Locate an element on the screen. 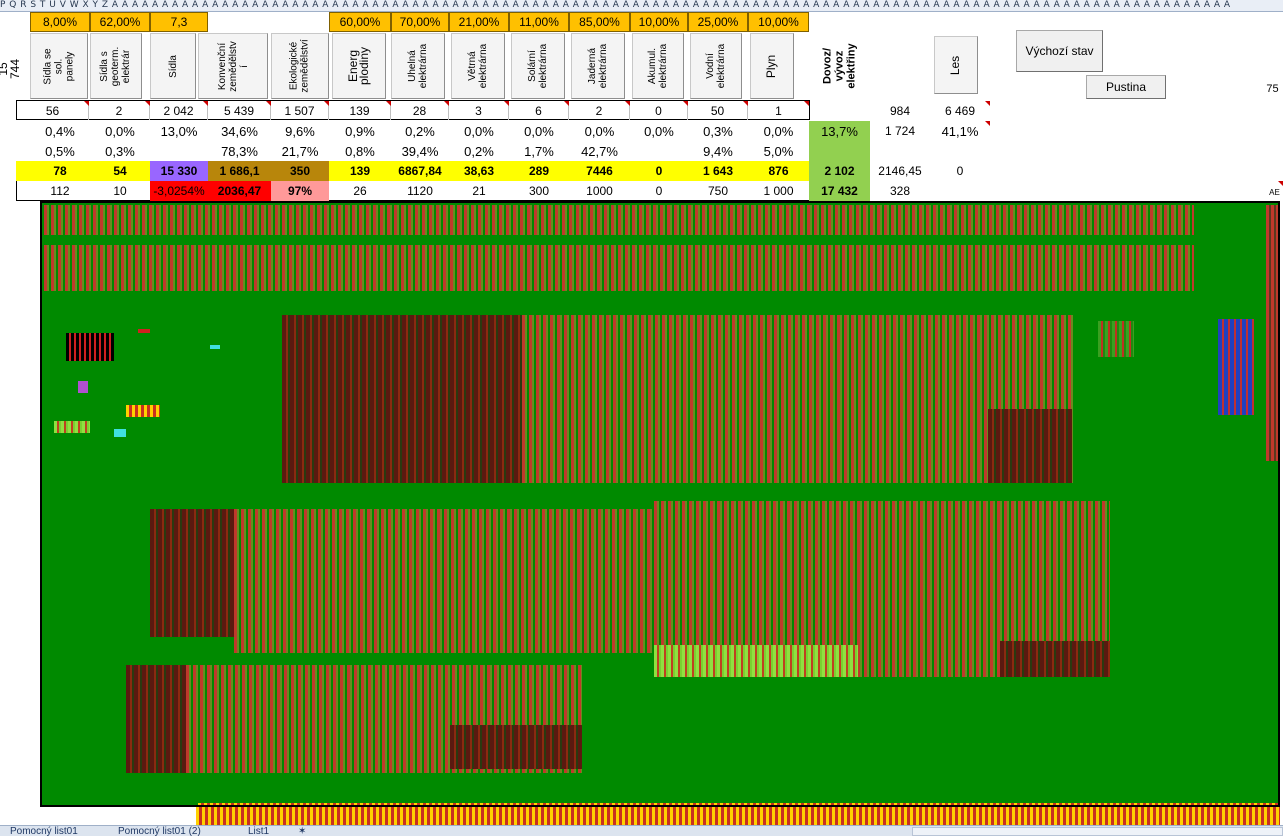 Image resolution: width=1283 pixels, height=836 pixels. r5-nuclear-plant: 1000 is located at coordinates (599, 191).